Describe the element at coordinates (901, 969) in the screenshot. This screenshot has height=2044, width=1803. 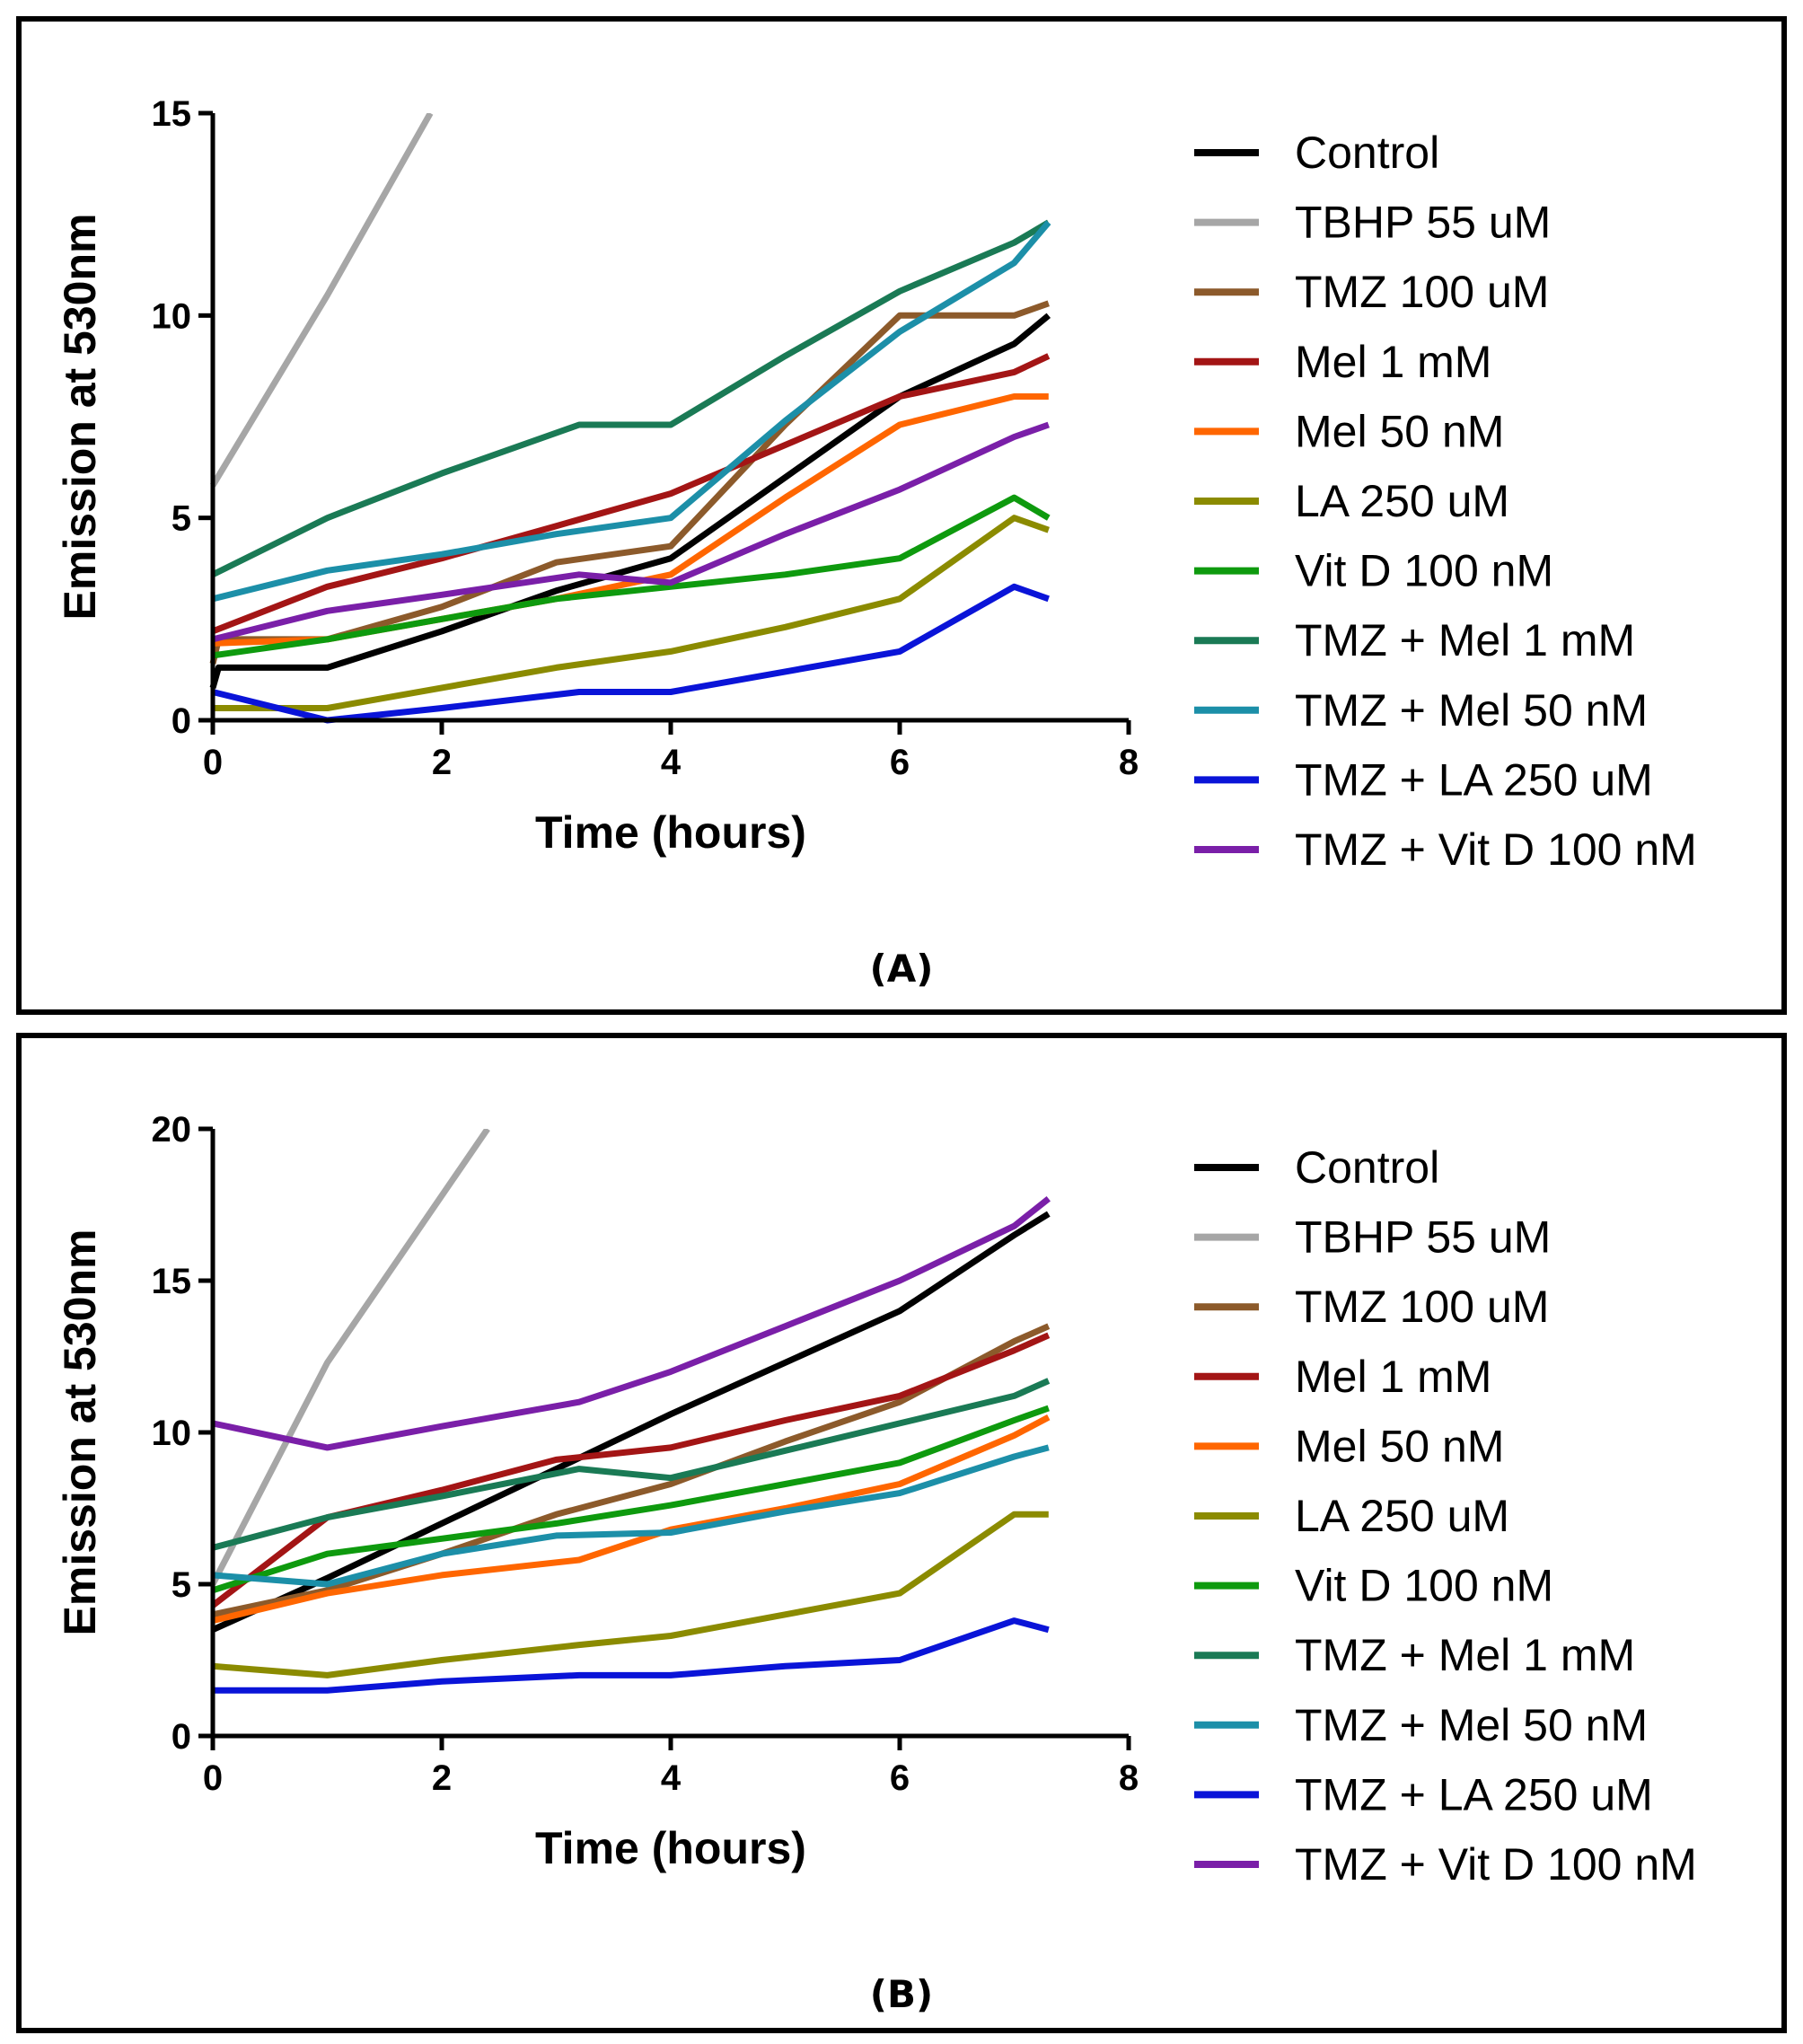
I see `panel-label-a: (A)` at that location.